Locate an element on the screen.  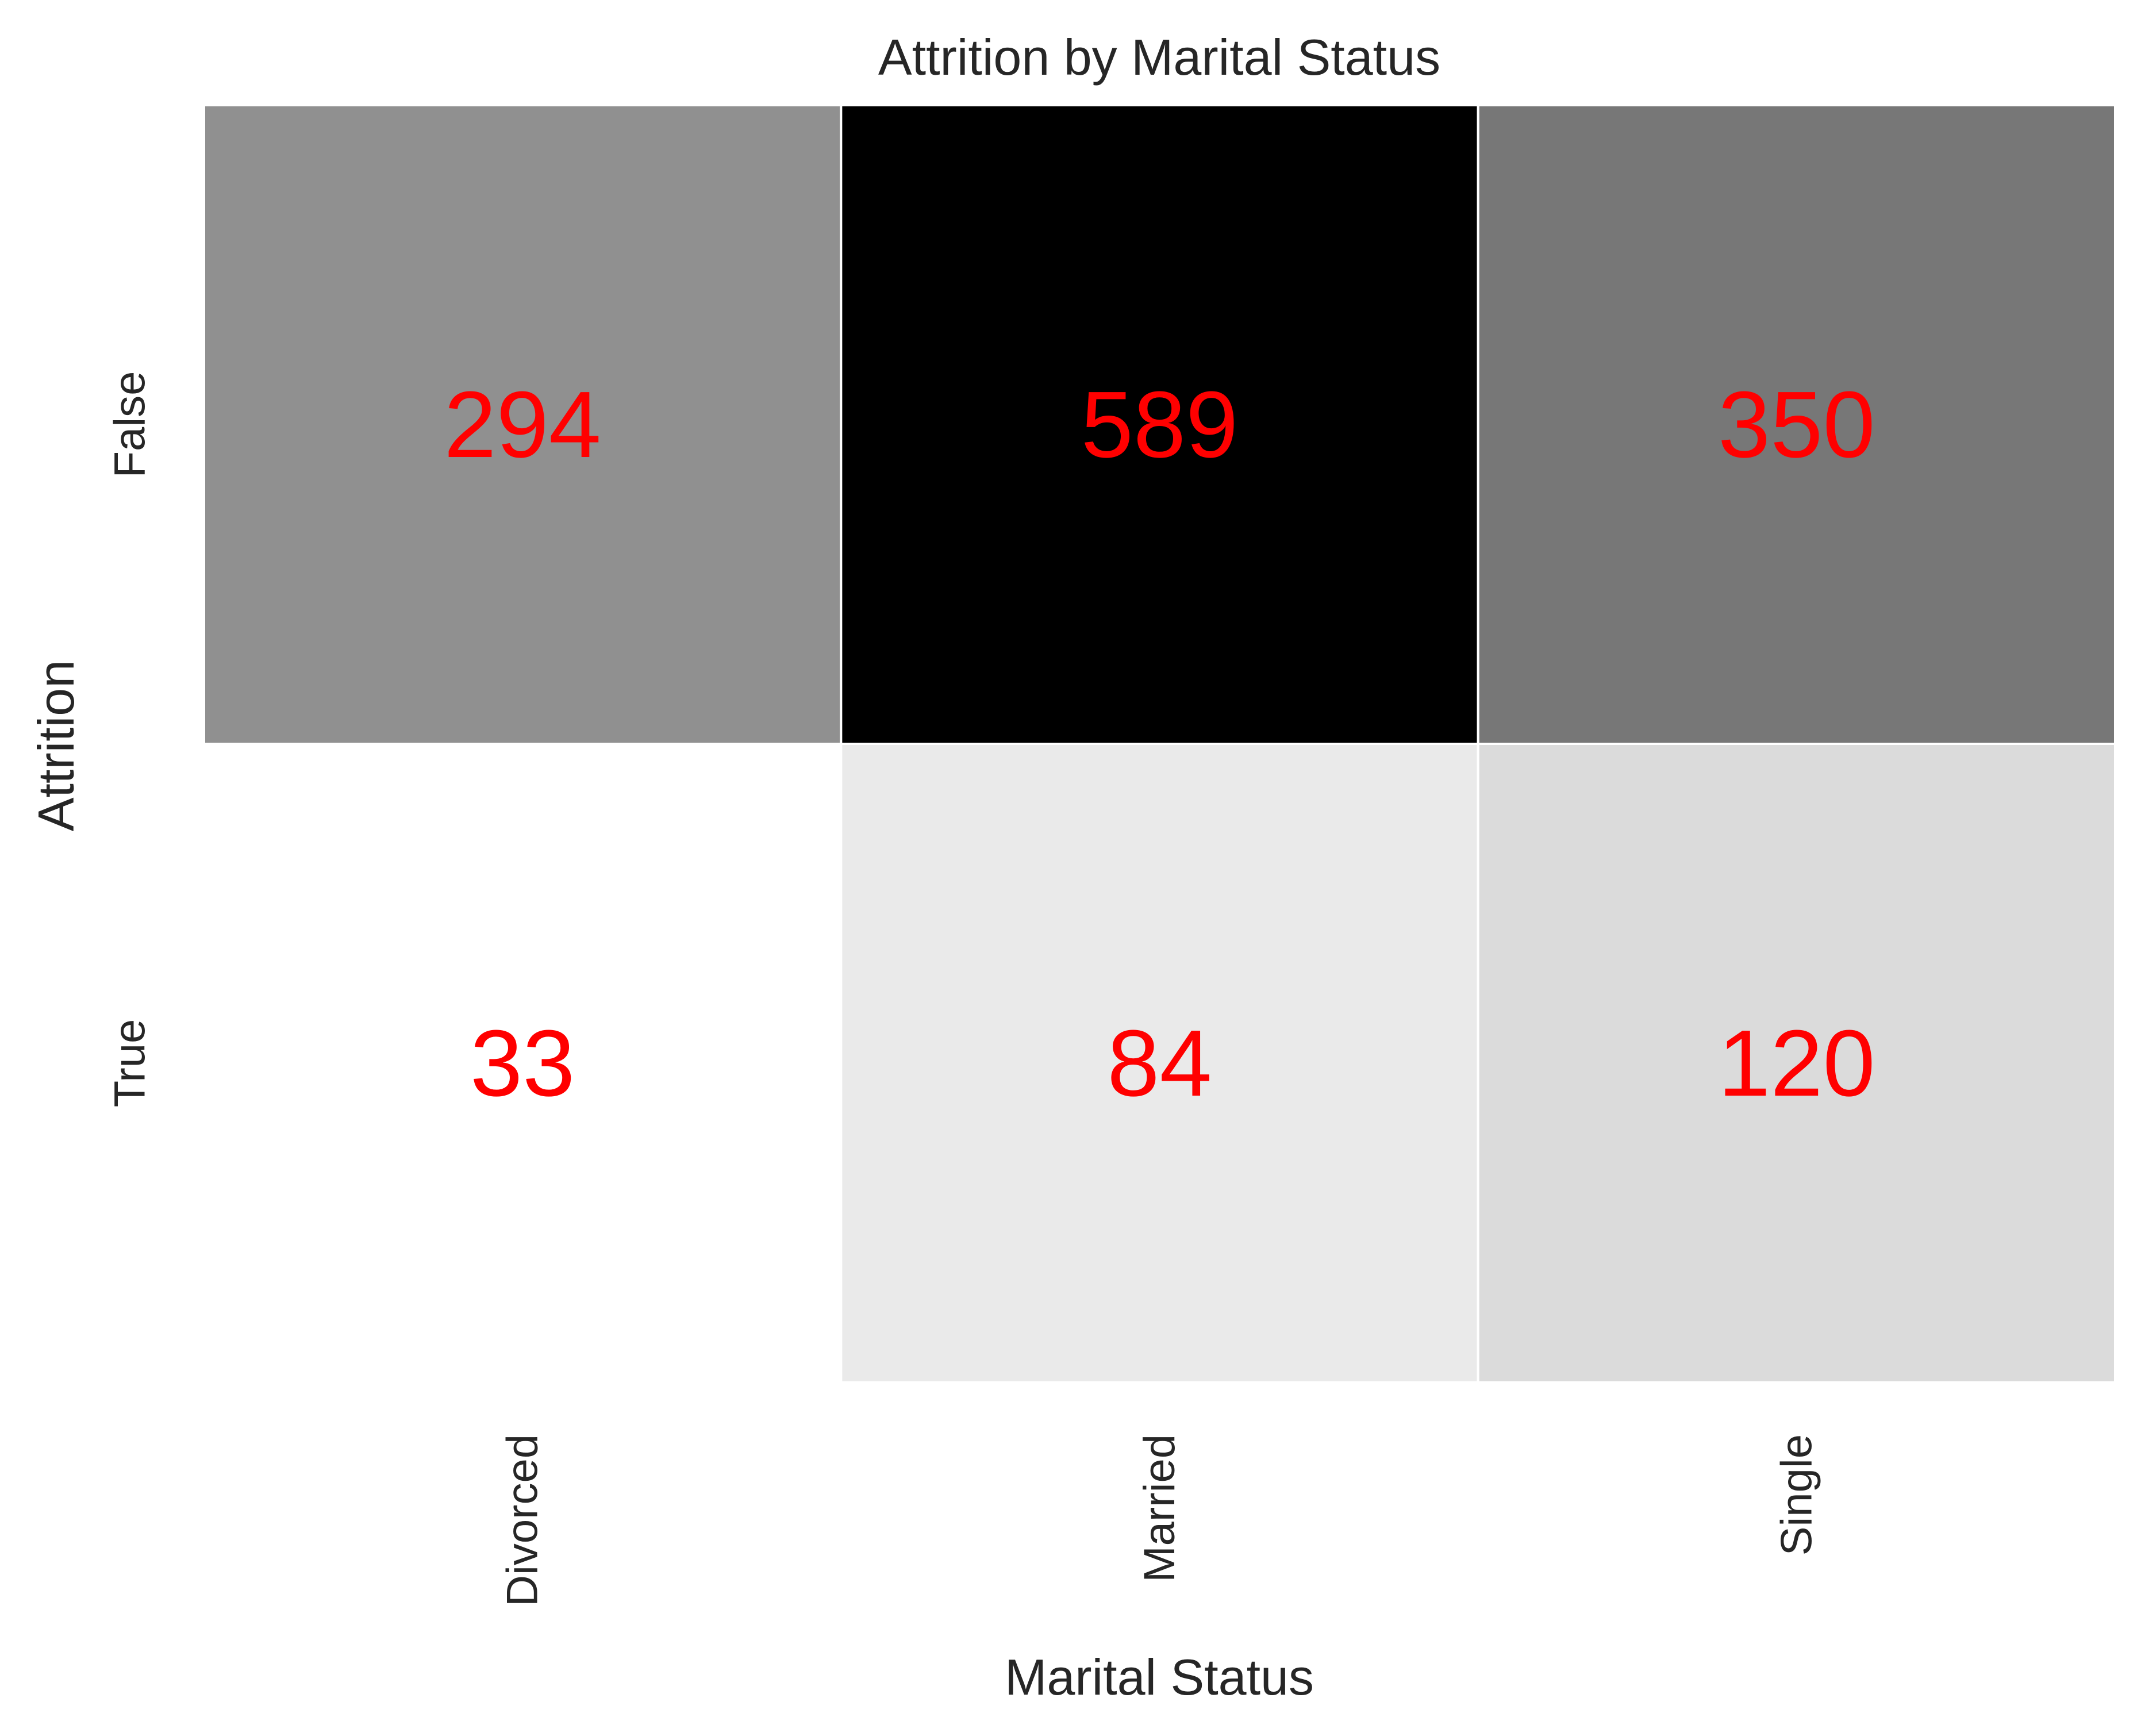
cell-value-label: 120 is located at coordinates (1796, 1063).